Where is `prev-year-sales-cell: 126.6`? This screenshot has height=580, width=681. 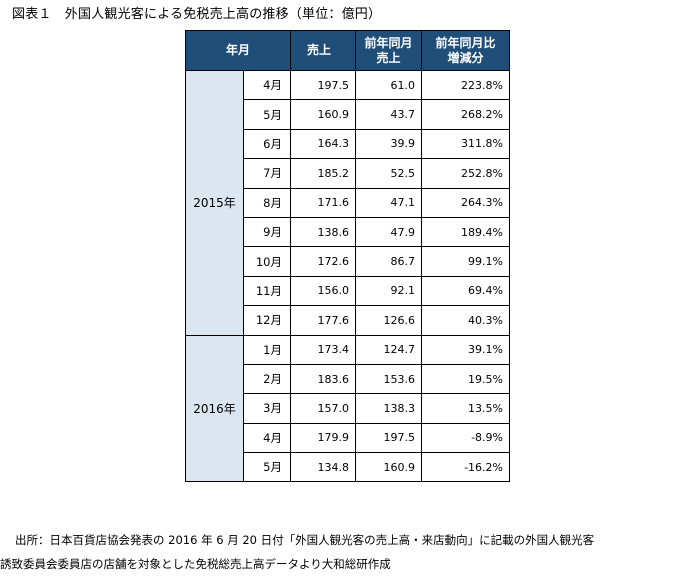
prev-year-sales-cell: 126.6 is located at coordinates (388, 320).